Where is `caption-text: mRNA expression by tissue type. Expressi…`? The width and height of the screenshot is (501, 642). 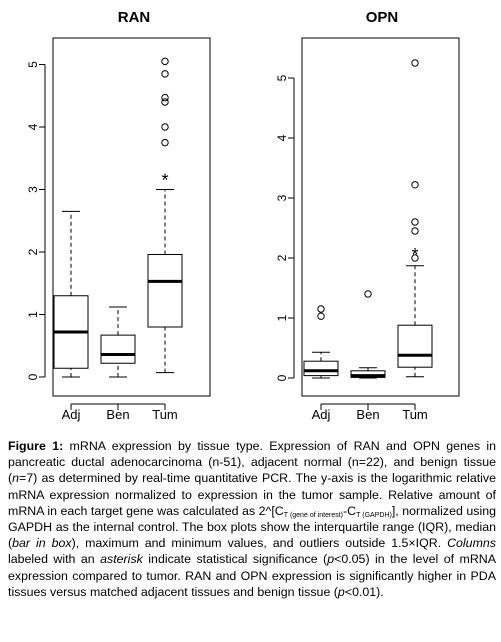 caption-text: mRNA expression by tissue type. Expressi… is located at coordinates (252, 462).